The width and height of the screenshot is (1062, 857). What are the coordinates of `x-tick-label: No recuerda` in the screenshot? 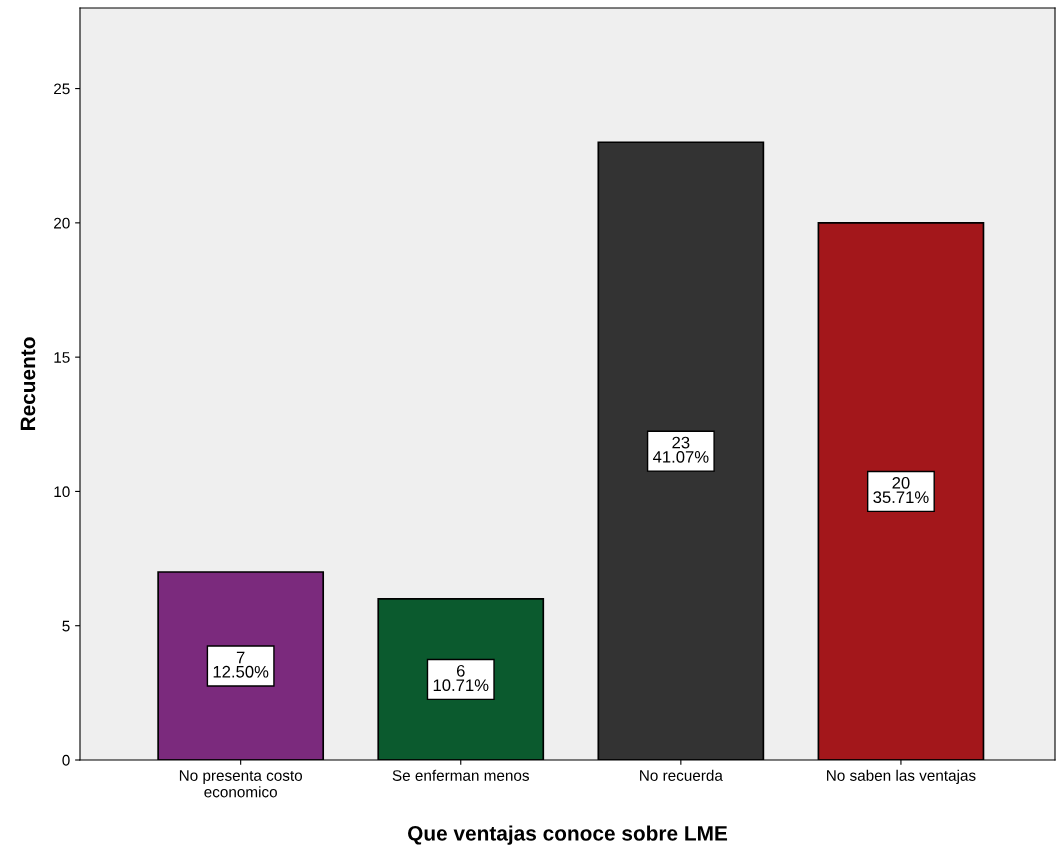 It's located at (681, 775).